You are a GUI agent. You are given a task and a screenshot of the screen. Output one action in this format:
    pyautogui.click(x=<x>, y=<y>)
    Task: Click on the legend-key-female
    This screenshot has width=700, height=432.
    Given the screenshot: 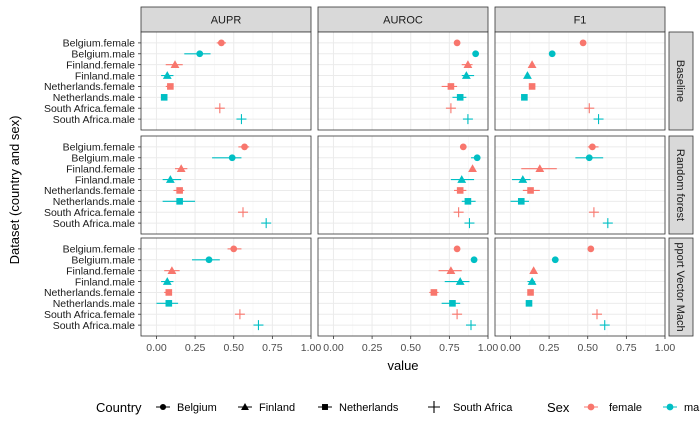 What is the action you would take?
    pyautogui.click(x=591, y=407)
    